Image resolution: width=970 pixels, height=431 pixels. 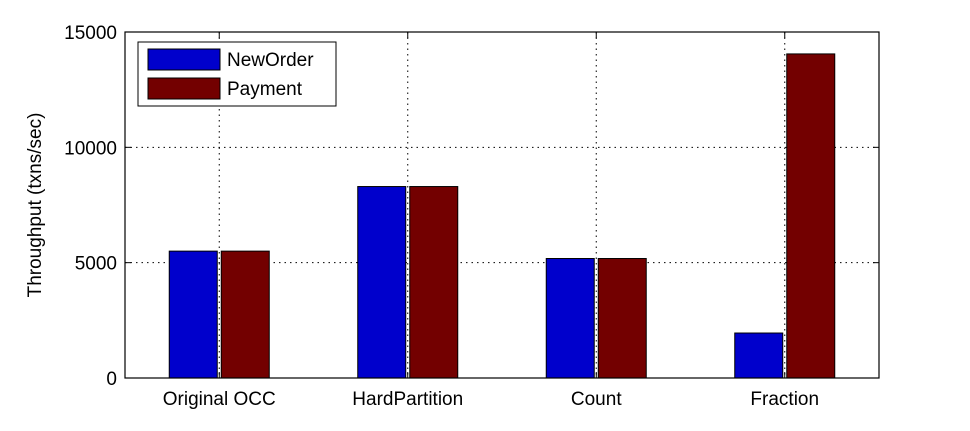 What do you see at coordinates (407, 399) in the screenshot?
I see `x-tick-label: HardPartition` at bounding box center [407, 399].